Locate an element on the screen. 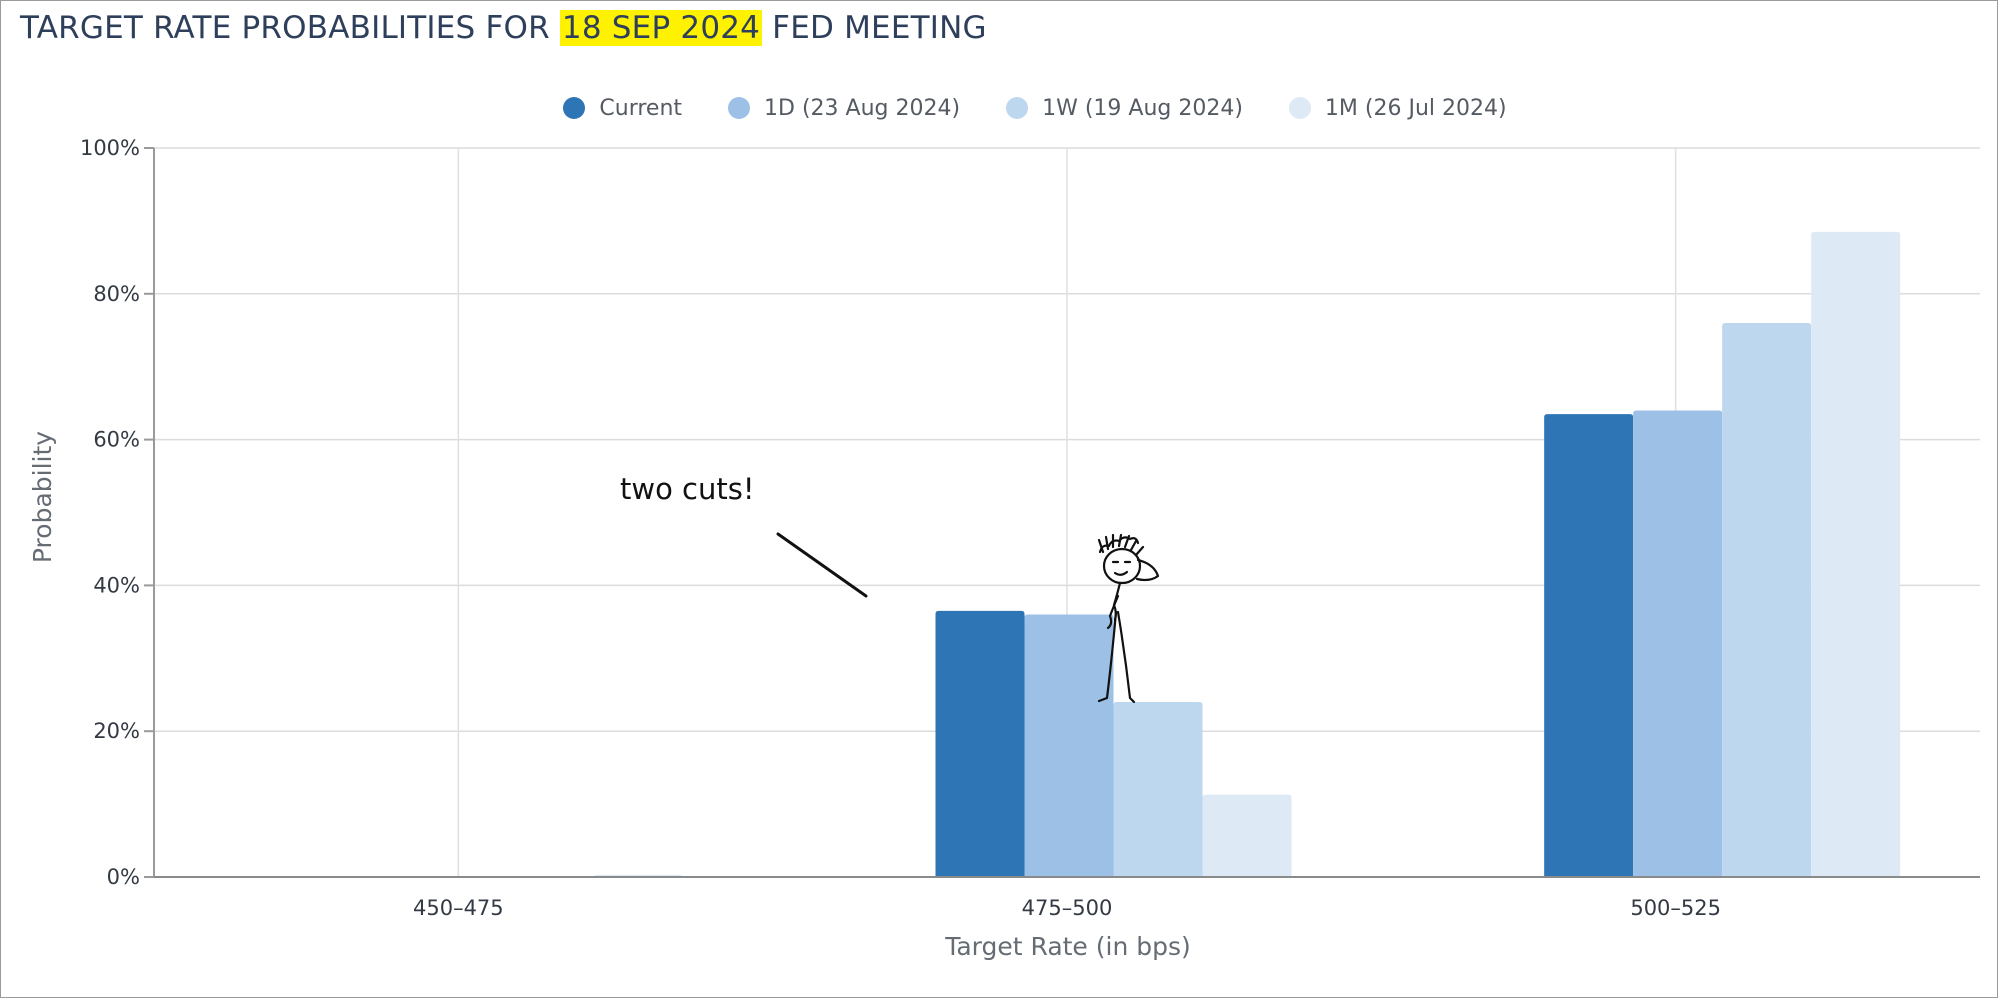 The image size is (2000, 1000). y-tick-labels: 0% 20% 40% 60% 80% 100% is located at coordinates (110, 512).